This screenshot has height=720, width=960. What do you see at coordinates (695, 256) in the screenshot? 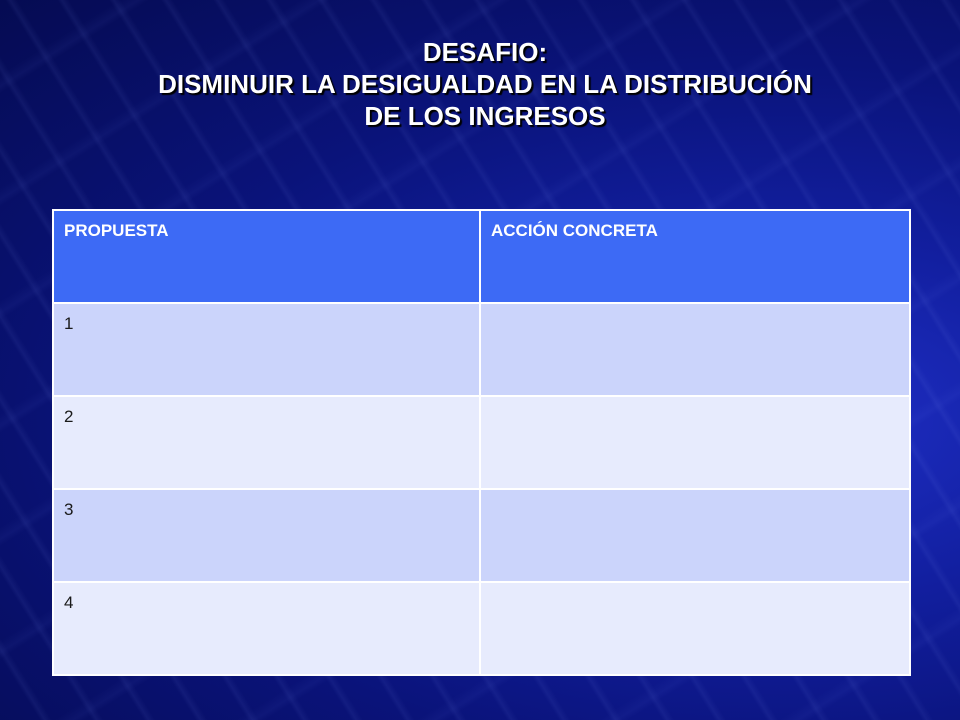
I see `header-accion-concreta: ACCIÓN CONCRETA` at bounding box center [695, 256].